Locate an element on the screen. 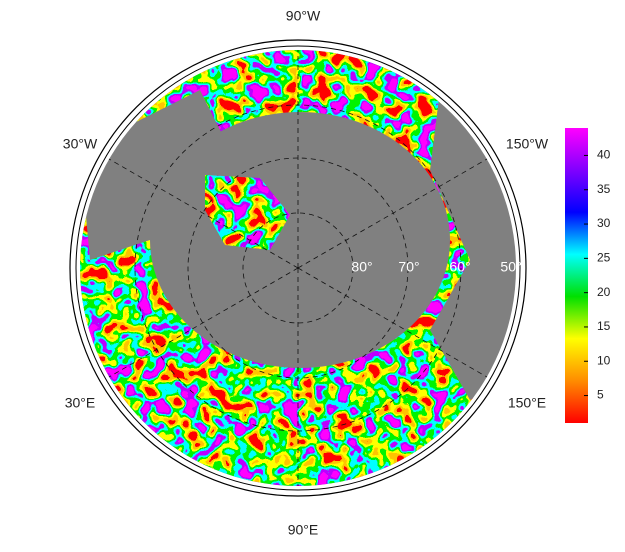 This screenshot has width=625, height=552. colorbar-scale is located at coordinates (576, 275).